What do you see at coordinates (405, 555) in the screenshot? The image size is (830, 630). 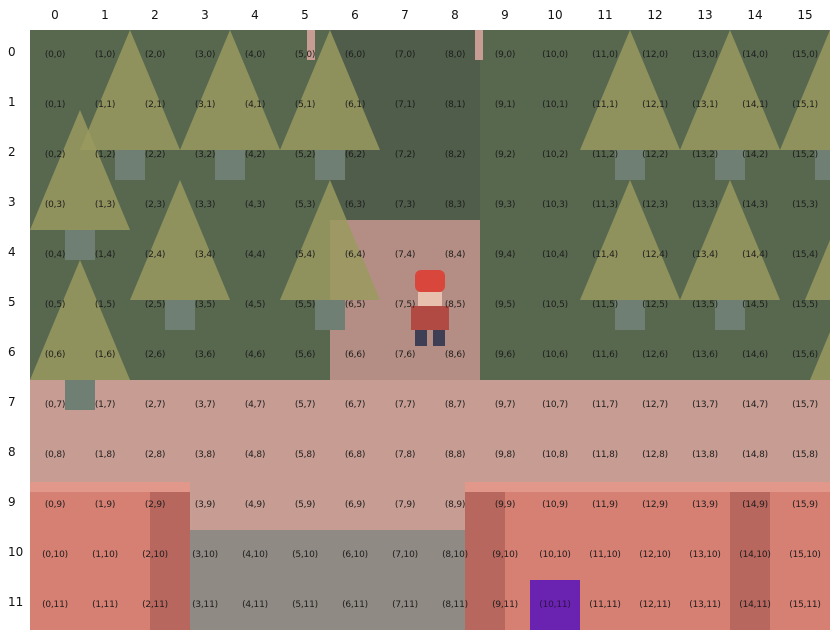 I see `grid-cell-7-10: (7,10)` at bounding box center [405, 555].